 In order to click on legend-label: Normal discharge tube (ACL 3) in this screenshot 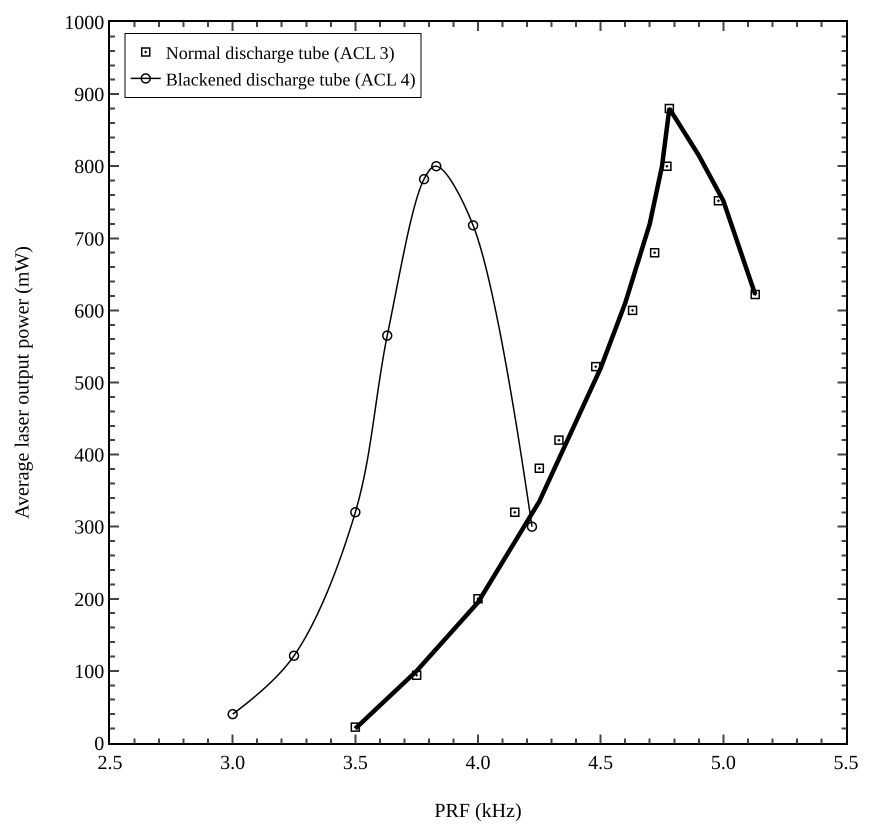, I will do `click(280, 53)`.